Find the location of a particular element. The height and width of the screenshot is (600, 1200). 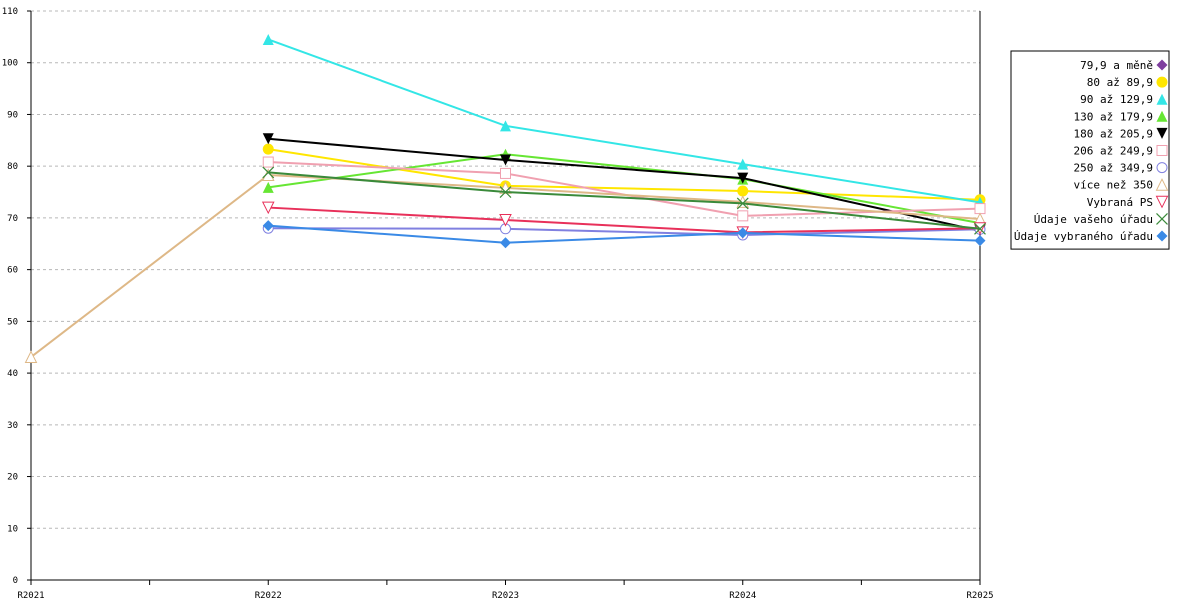

series-6-line is located at coordinates (624, 231).